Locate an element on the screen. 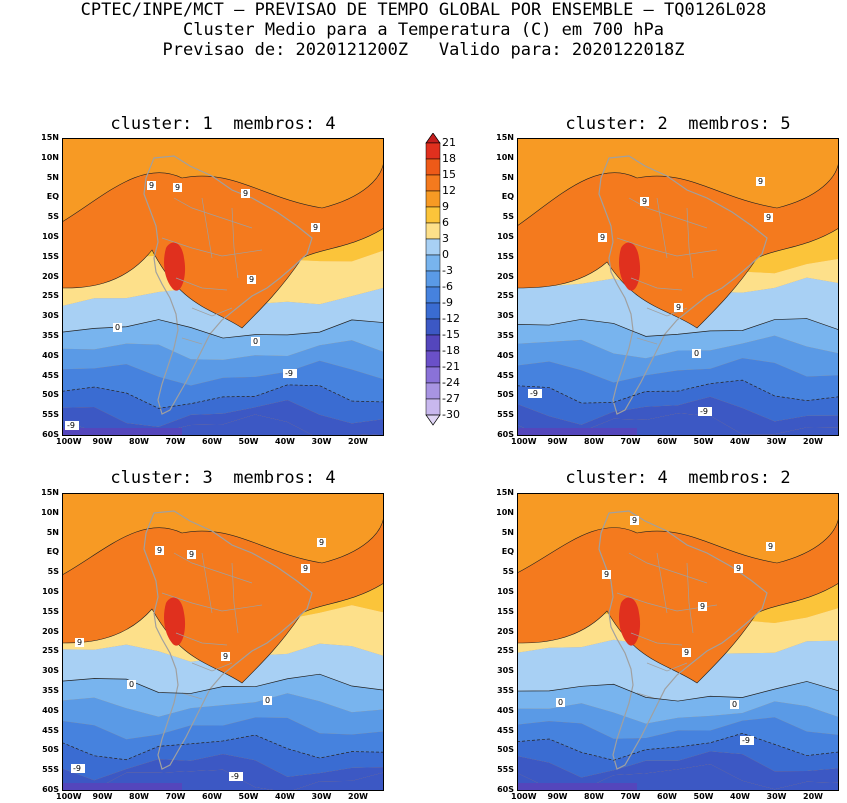  temperature-field: 9 9 9 9 9 9 0 0 -9 is located at coordinates (678, 642).